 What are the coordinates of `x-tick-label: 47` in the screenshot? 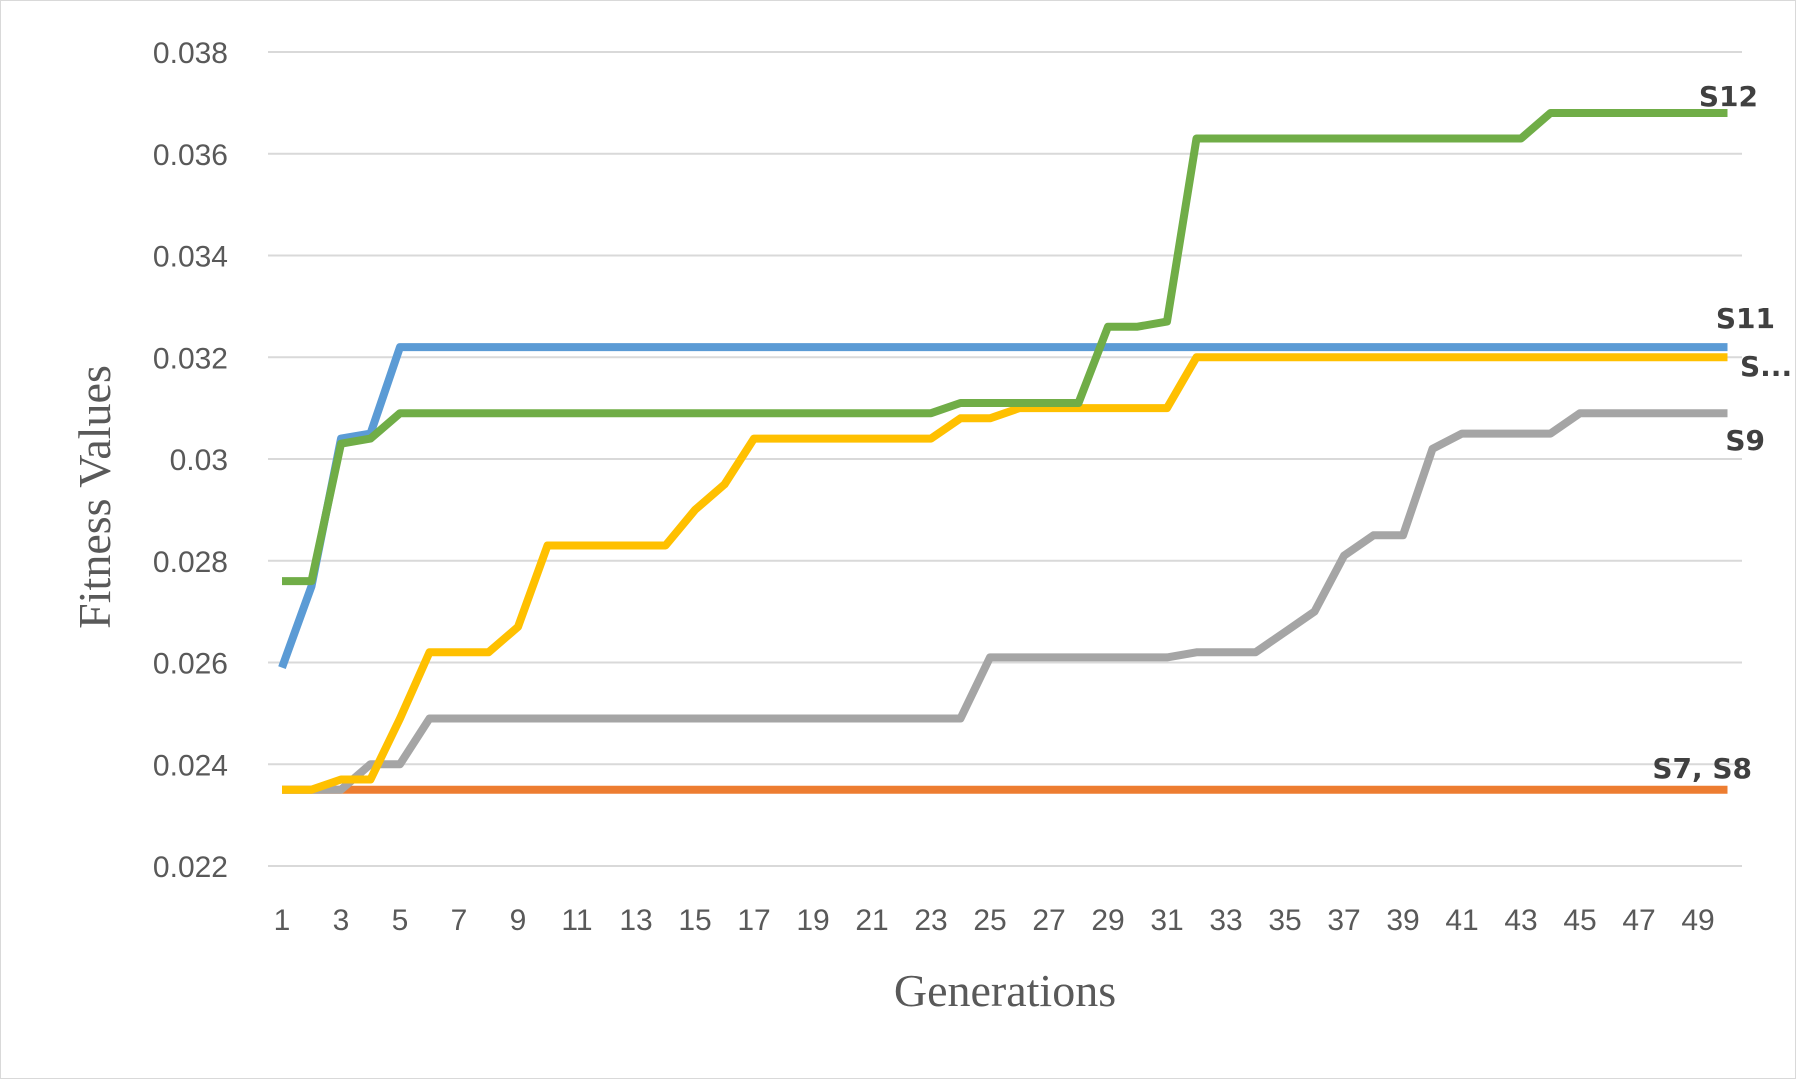 It's located at (1638, 920).